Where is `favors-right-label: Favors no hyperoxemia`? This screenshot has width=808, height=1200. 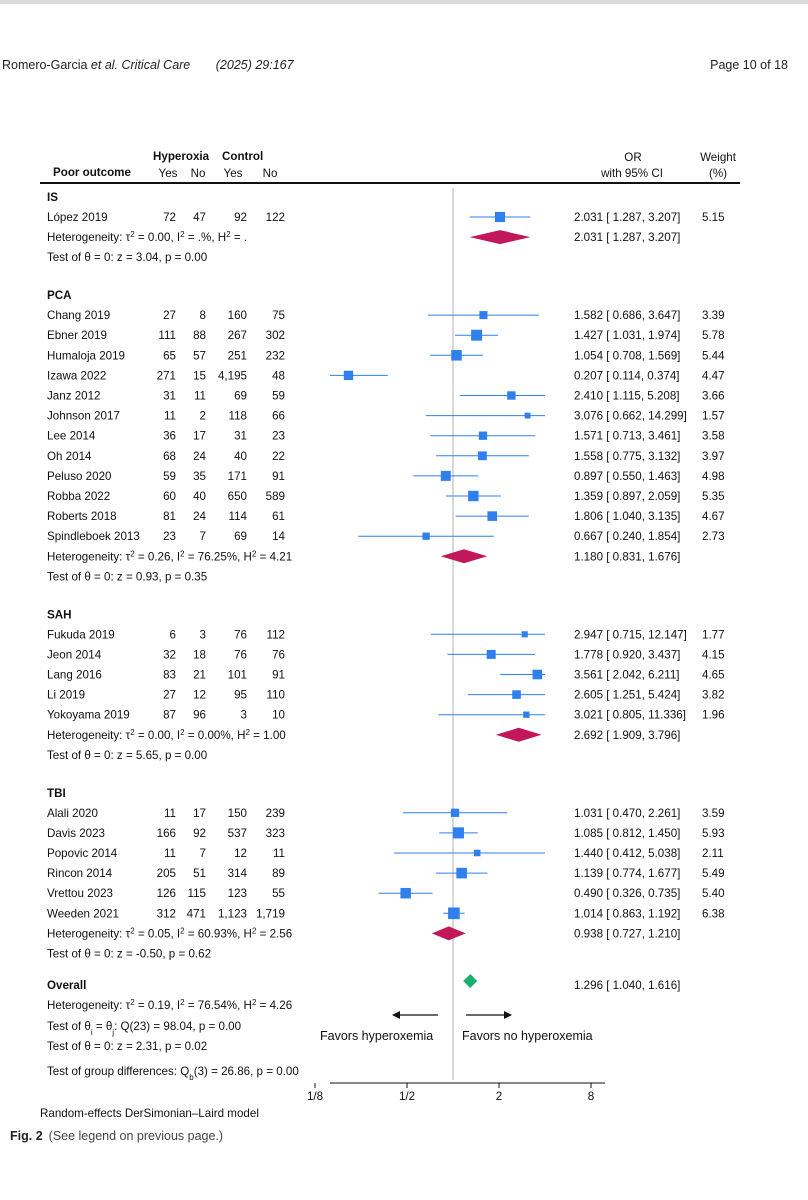 favors-right-label: Favors no hyperoxemia is located at coordinates (527, 1036).